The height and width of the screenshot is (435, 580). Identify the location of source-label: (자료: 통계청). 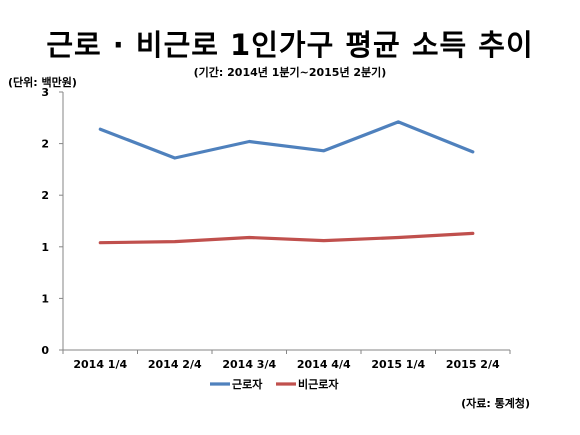
(495, 403).